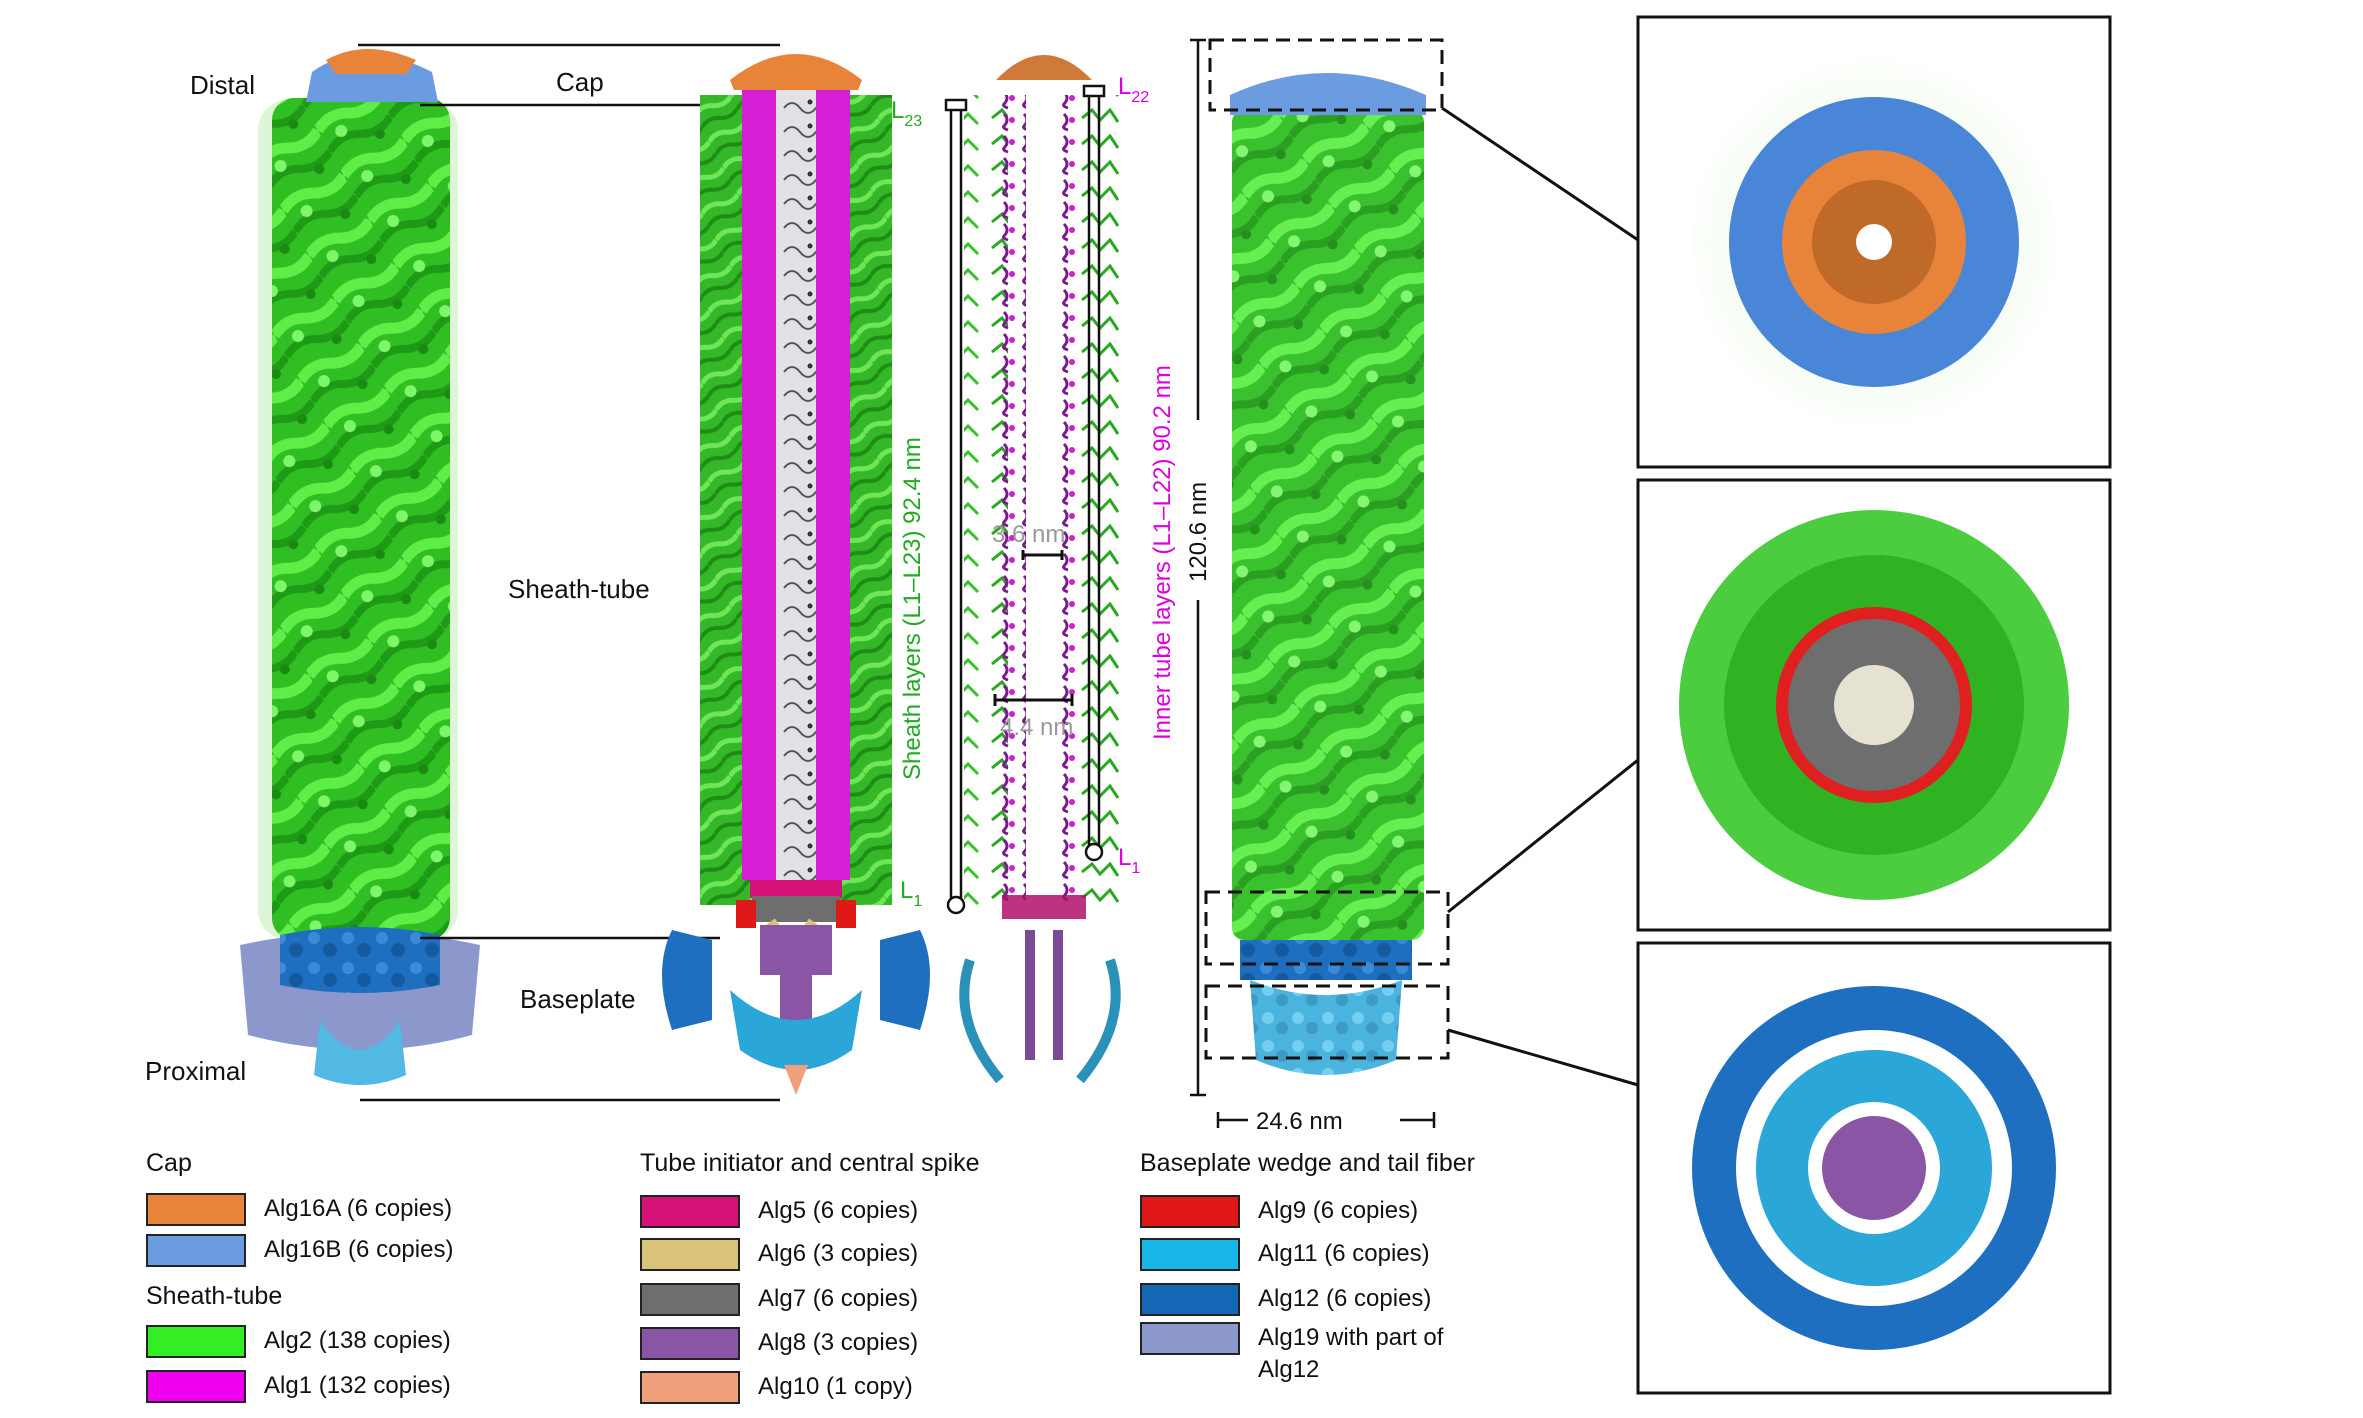 The image size is (2363, 1418). I want to click on legend-item: Alg11 (6 copies), so click(1285, 1254).